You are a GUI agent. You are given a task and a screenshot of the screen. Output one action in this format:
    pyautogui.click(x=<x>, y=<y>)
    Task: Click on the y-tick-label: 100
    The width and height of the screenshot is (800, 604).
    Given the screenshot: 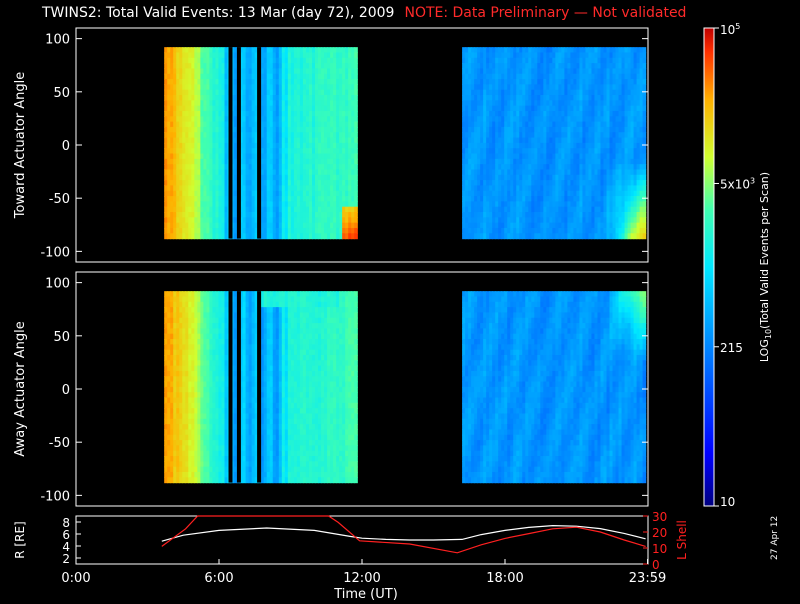 What is the action you would take?
    pyautogui.click(x=57, y=40)
    